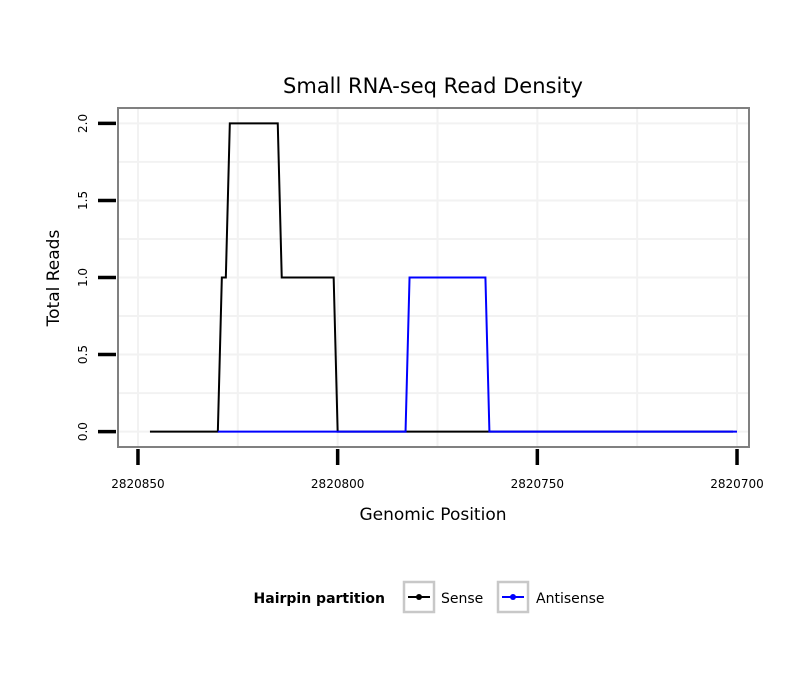  What do you see at coordinates (319, 599) in the screenshot?
I see `legend-title: Hairpin partition` at bounding box center [319, 599].